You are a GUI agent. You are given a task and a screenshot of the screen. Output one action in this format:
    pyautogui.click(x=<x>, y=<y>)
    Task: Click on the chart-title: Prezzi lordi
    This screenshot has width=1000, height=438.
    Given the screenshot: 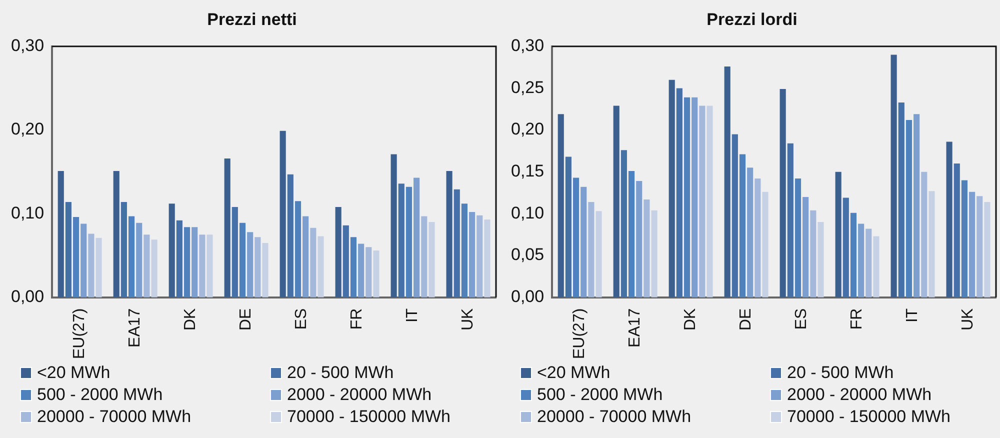 What is the action you would take?
    pyautogui.click(x=752, y=19)
    